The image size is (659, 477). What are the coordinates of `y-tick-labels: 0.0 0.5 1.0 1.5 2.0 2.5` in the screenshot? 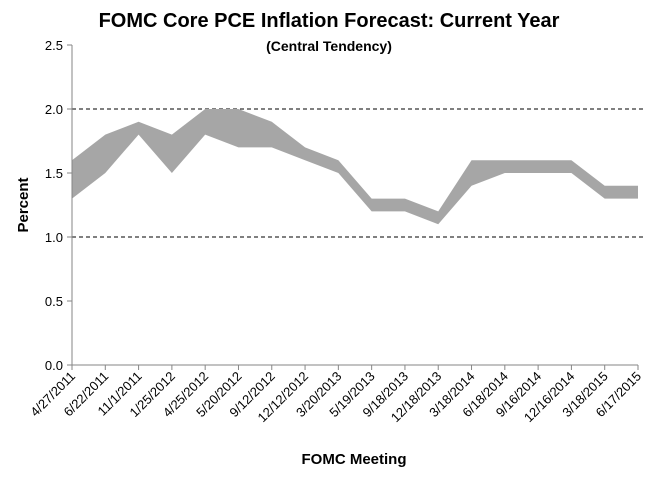 It's located at (54, 205).